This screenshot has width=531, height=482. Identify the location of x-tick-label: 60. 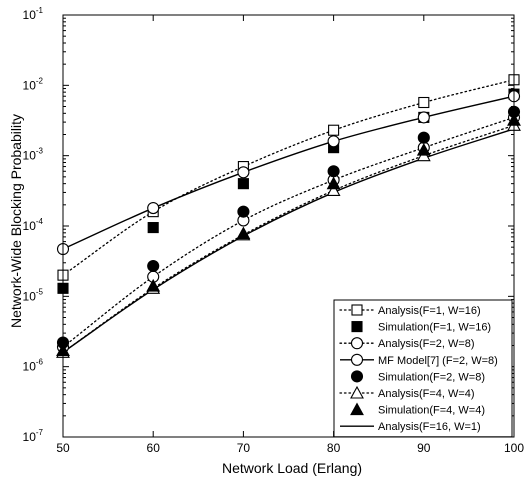
(154, 448).